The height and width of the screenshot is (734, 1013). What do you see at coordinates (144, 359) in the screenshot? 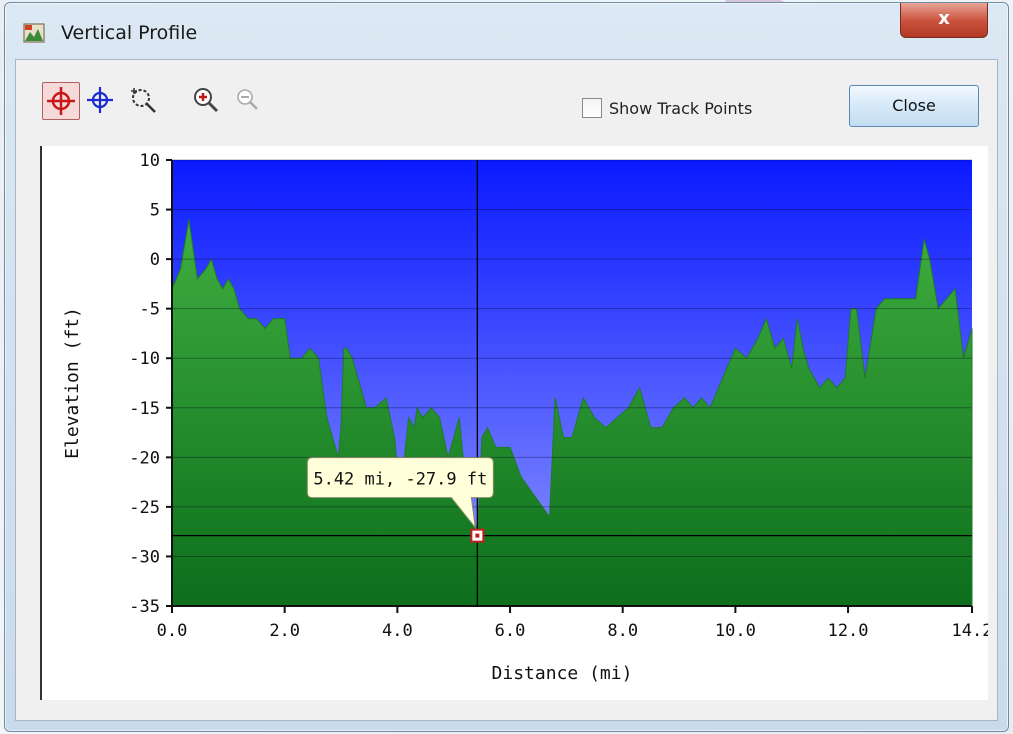
I see `y-tick-label: -10` at bounding box center [144, 359].